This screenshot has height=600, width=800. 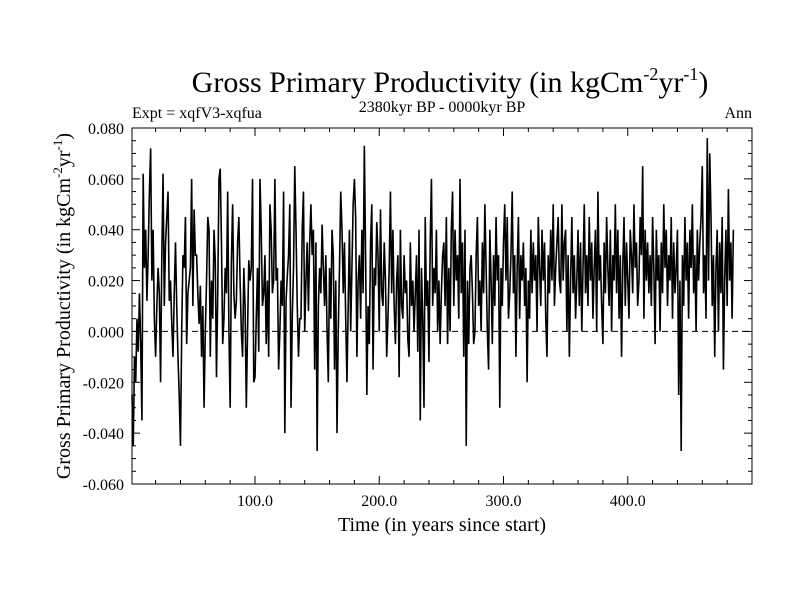 I want to click on y-tick-label: 0.080, so click(x=106, y=129).